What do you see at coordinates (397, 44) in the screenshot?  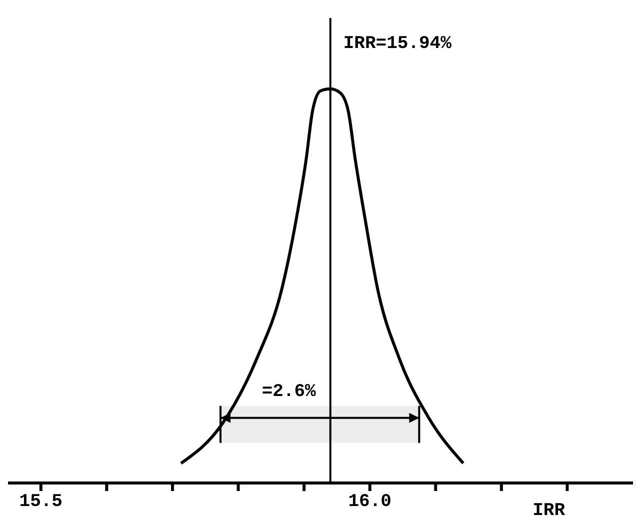 I see `ref-line-label: IRR=15.94%` at bounding box center [397, 44].